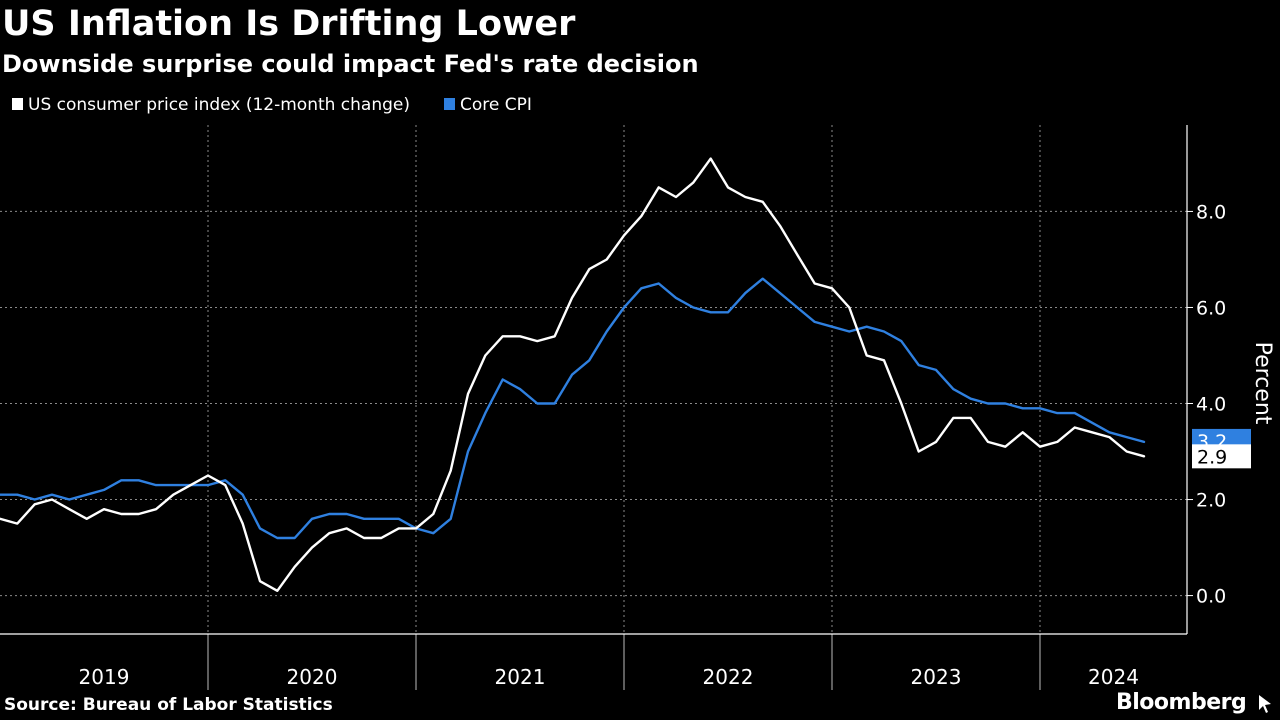 The image size is (1280, 720). Describe the element at coordinates (449, 104) in the screenshot. I see `legend-swatch-core` at that location.